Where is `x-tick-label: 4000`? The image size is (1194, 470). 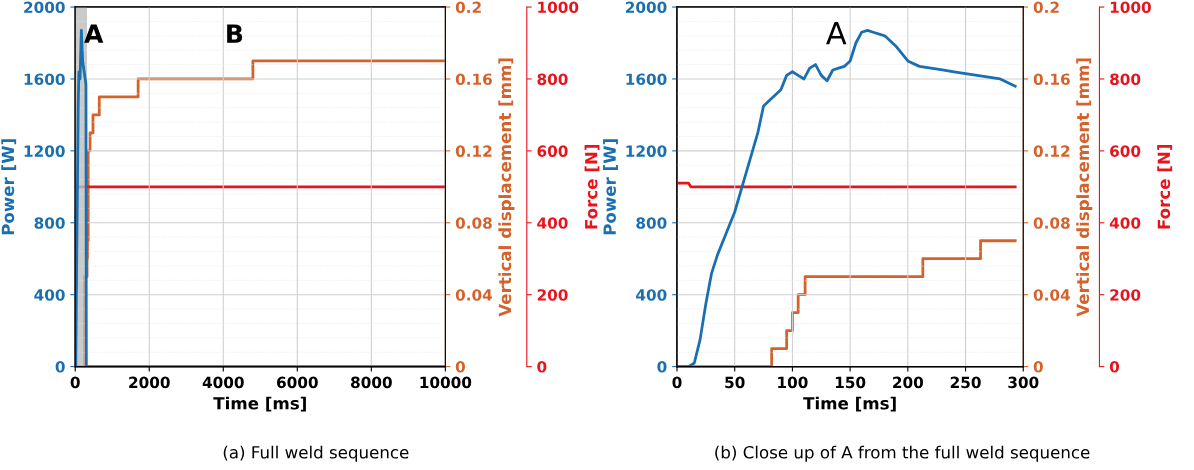 x-tick-label: 4000 is located at coordinates (223, 382).